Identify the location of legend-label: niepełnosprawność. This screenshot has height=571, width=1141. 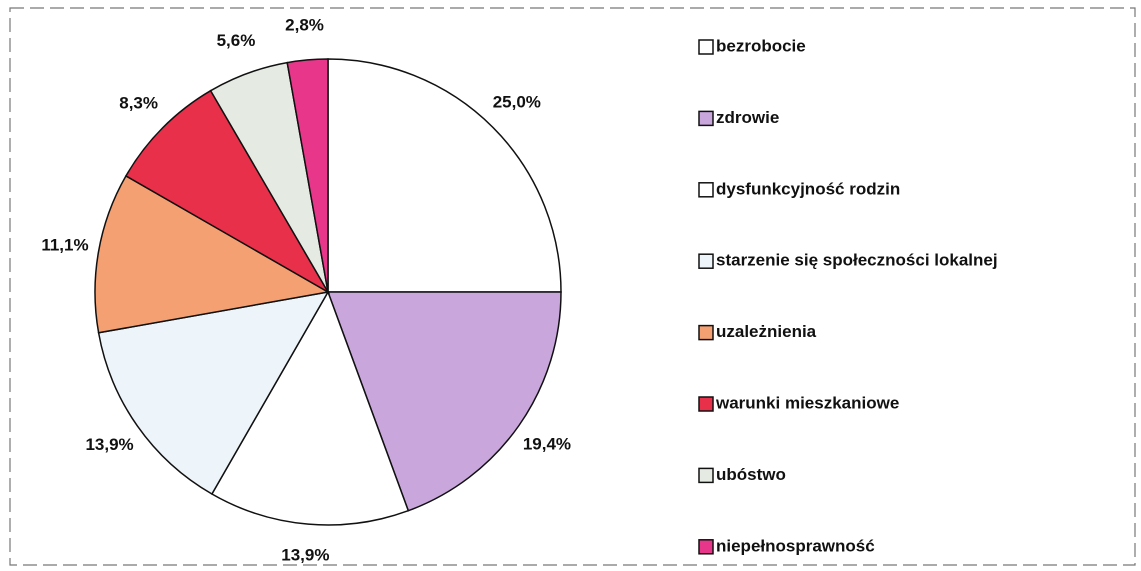
(795, 545).